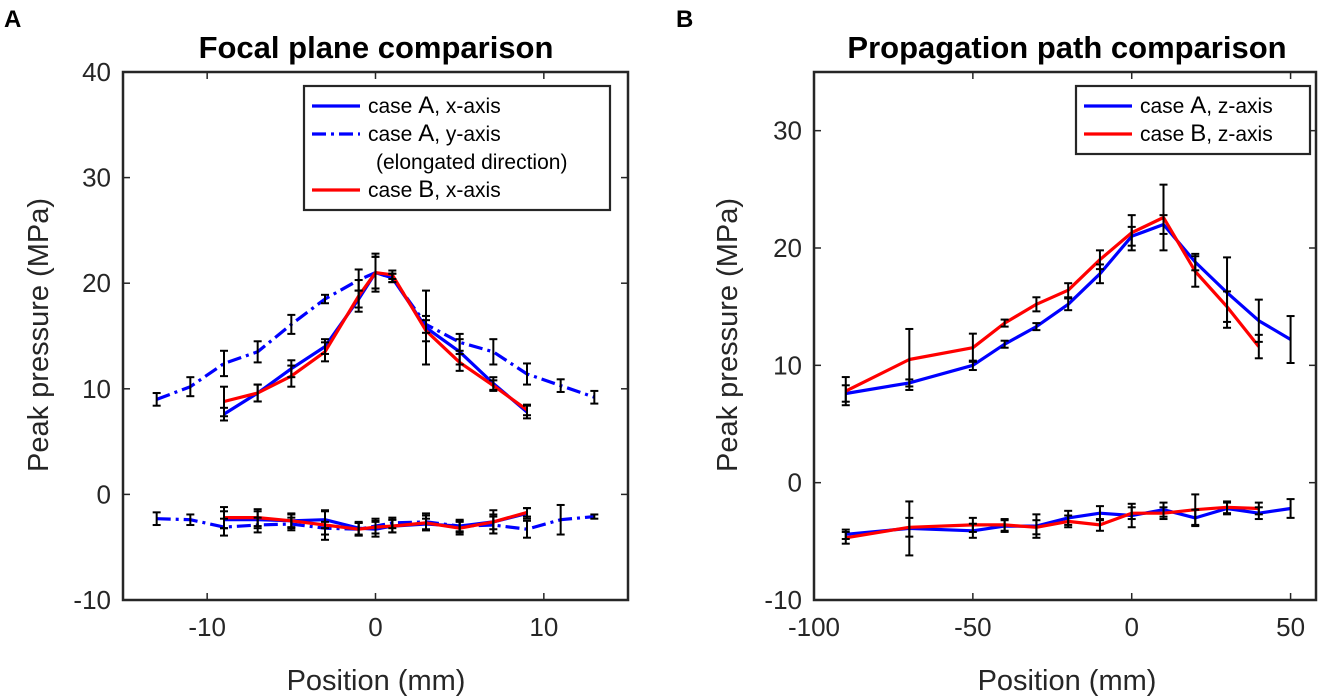 The image size is (1326, 699). I want to click on y-axis-label-a: Peak pressure (MPa), so click(39, 335).